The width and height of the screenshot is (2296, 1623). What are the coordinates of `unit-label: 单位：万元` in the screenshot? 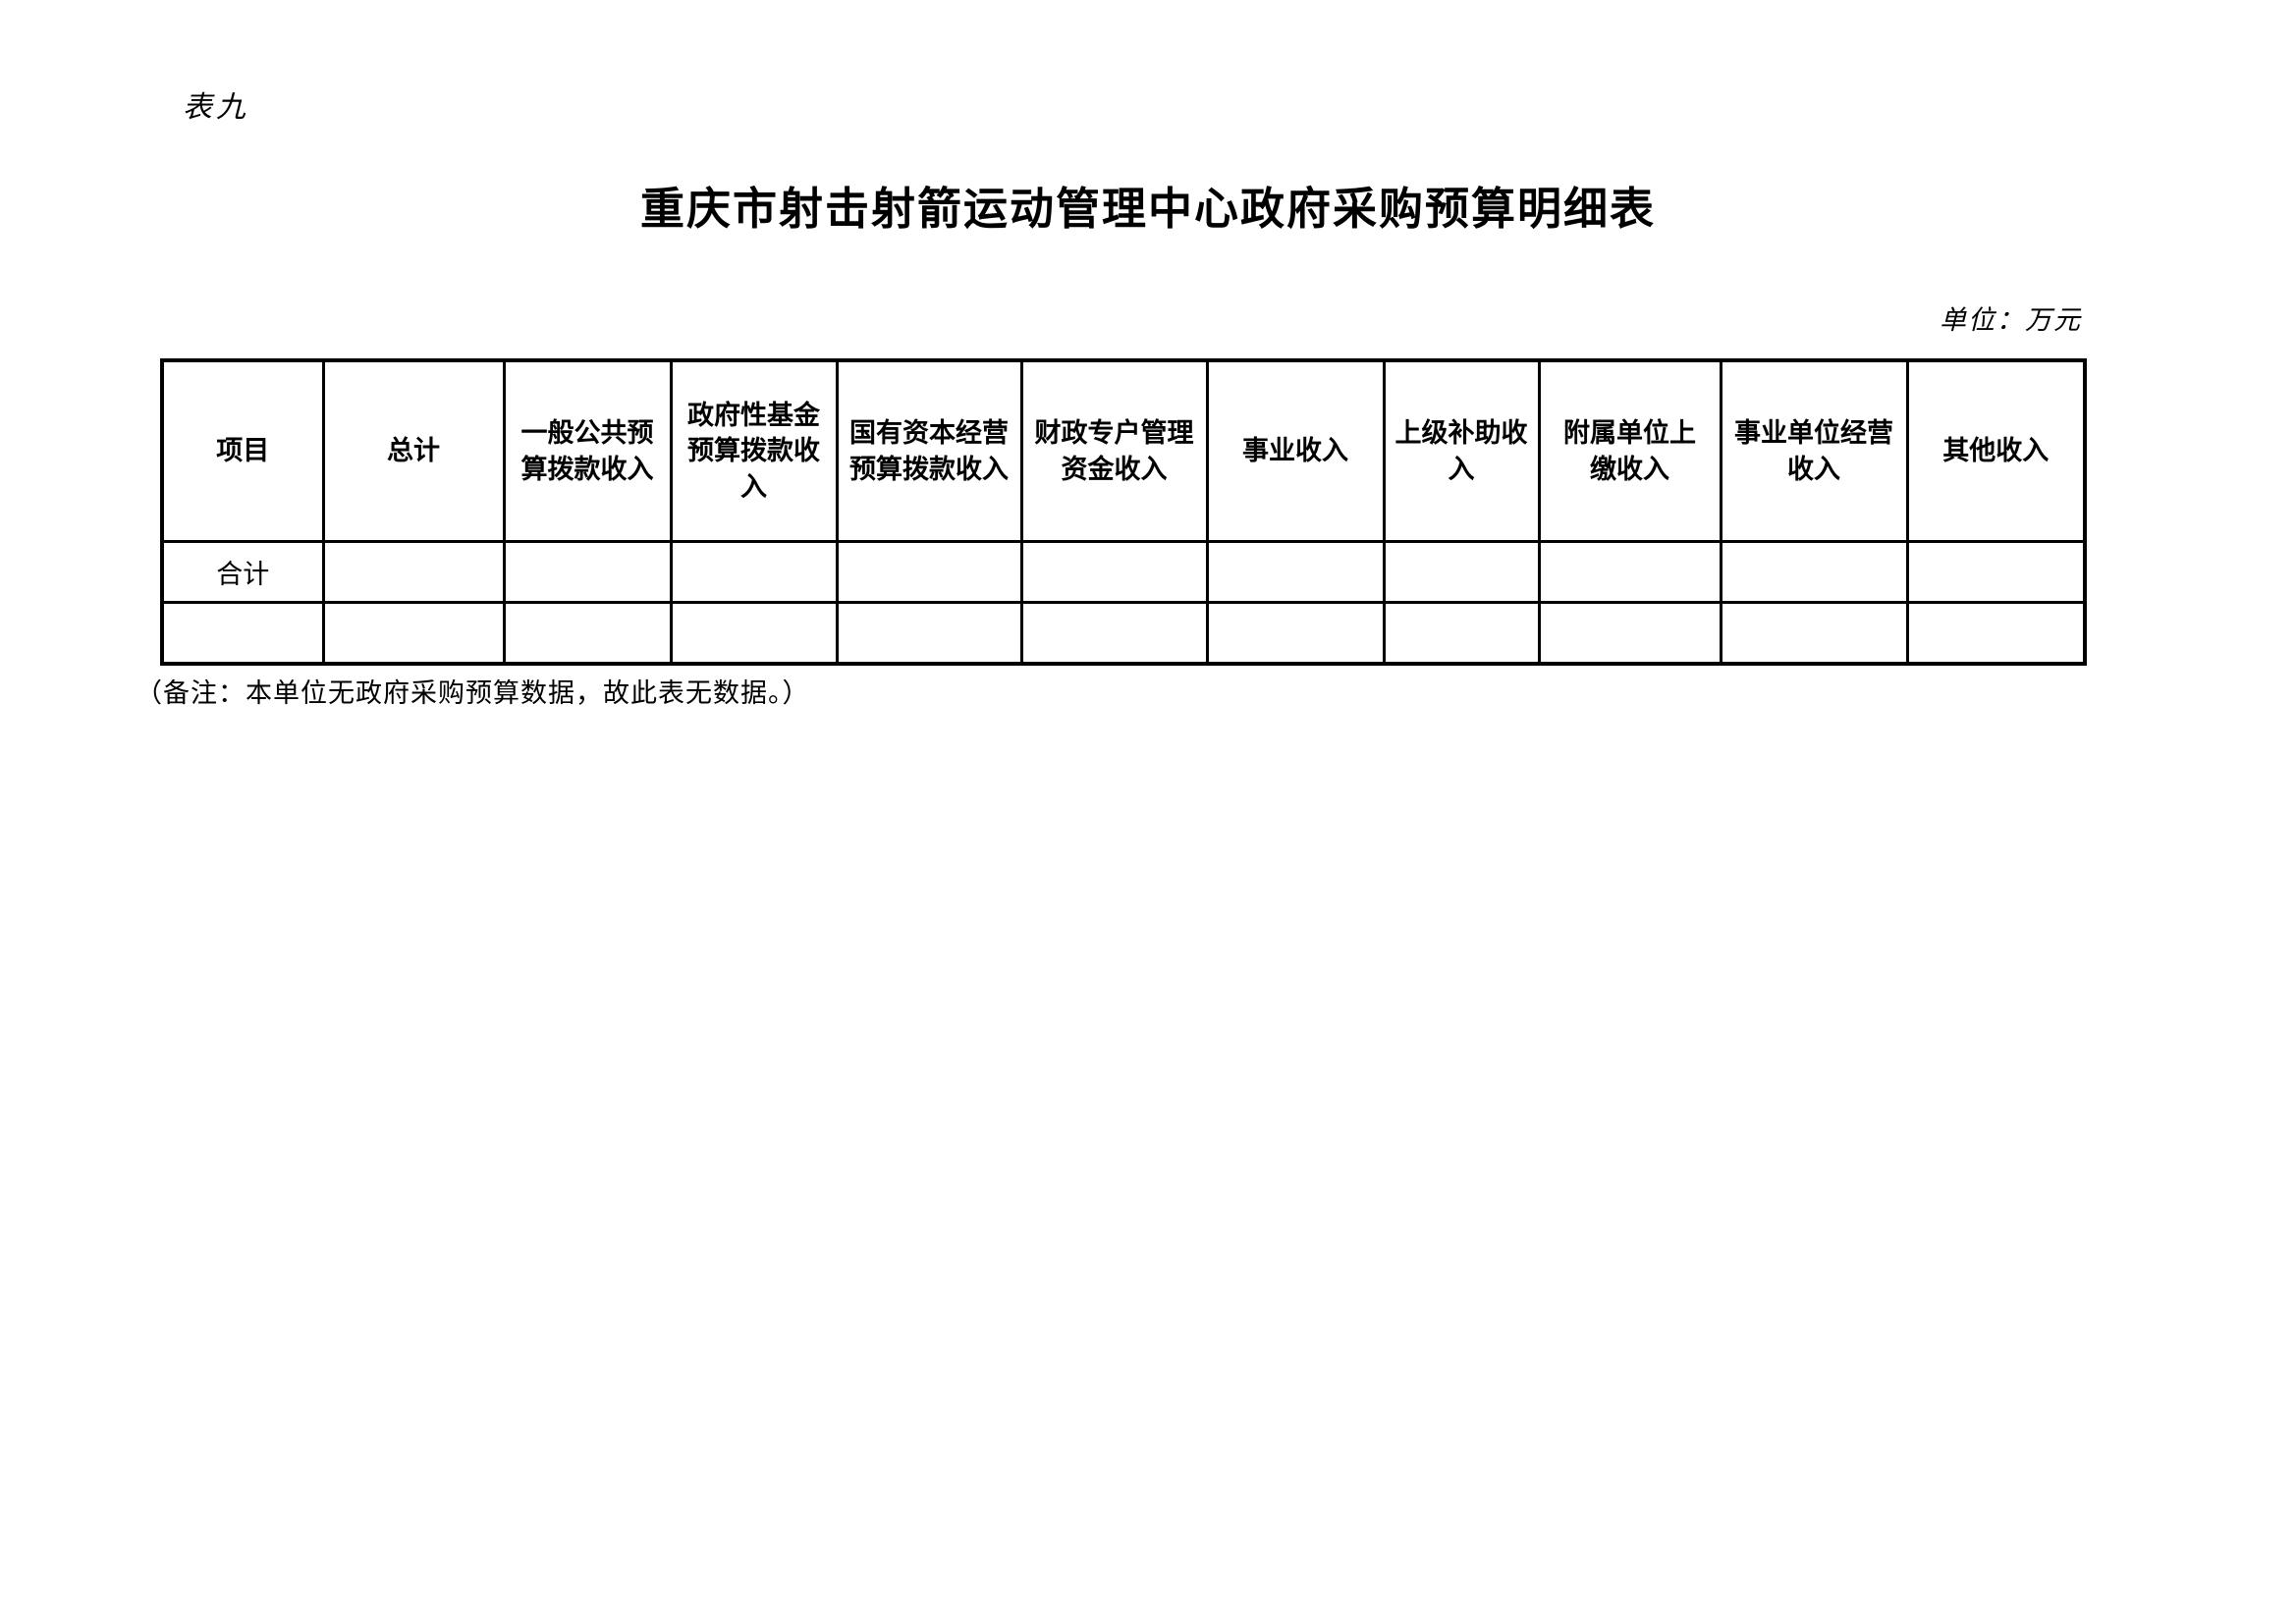 It's located at (2011, 320).